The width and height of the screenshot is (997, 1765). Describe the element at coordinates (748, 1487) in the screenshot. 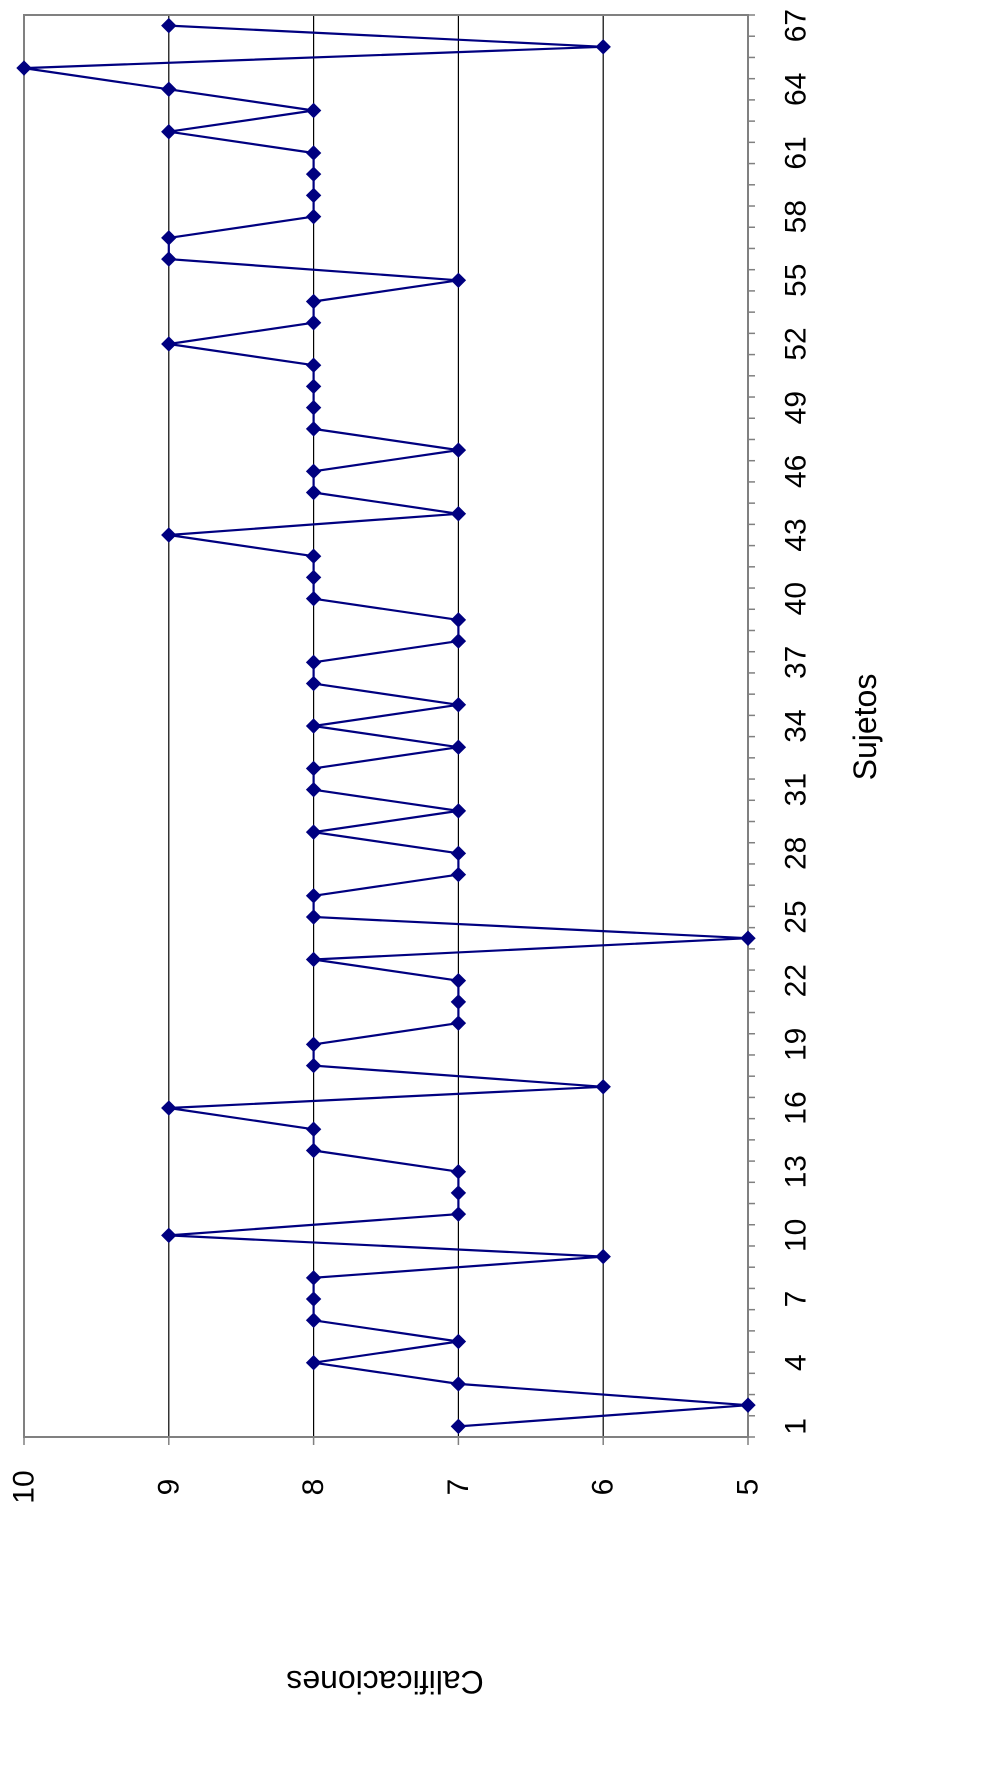

I see `y-tick-label: 5` at that location.